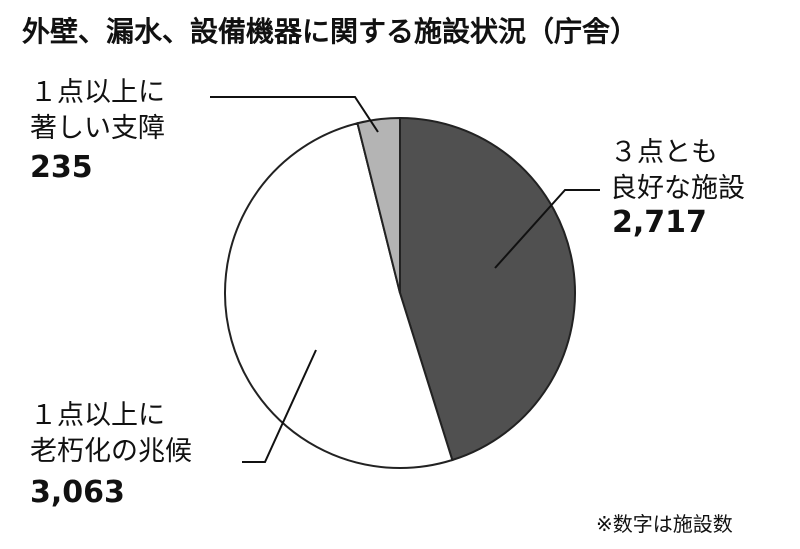 The image size is (800, 549). I want to click on value-label: 3,063, so click(77, 492).